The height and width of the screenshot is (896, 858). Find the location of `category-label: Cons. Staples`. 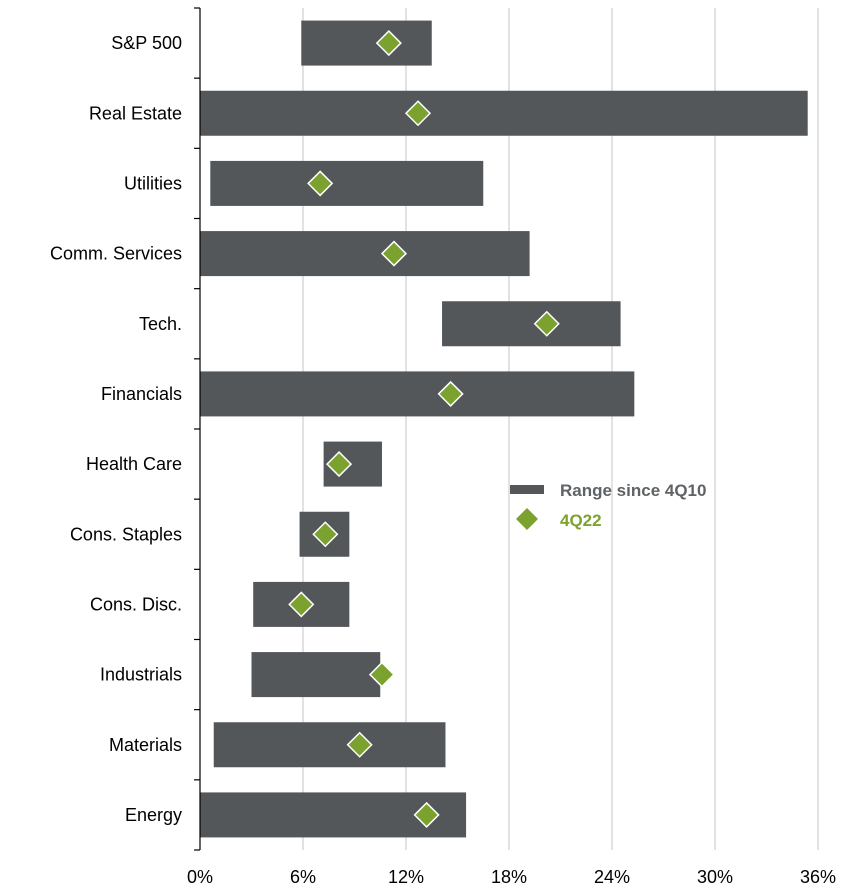

category-label: Cons. Staples is located at coordinates (126, 534).